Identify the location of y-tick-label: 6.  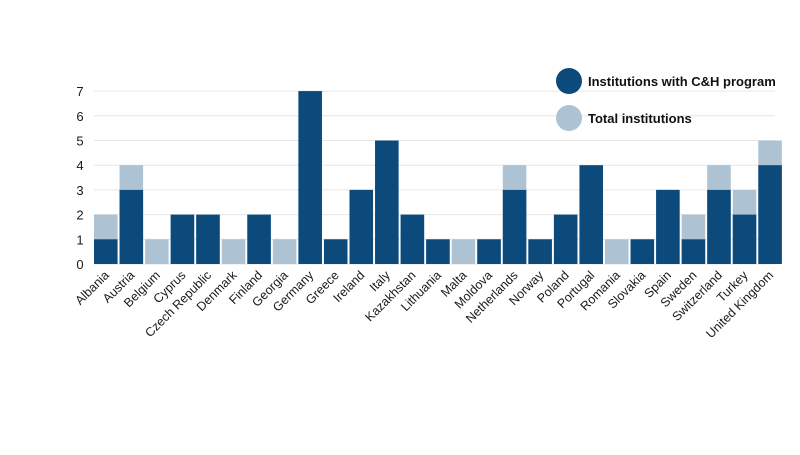
(79, 116).